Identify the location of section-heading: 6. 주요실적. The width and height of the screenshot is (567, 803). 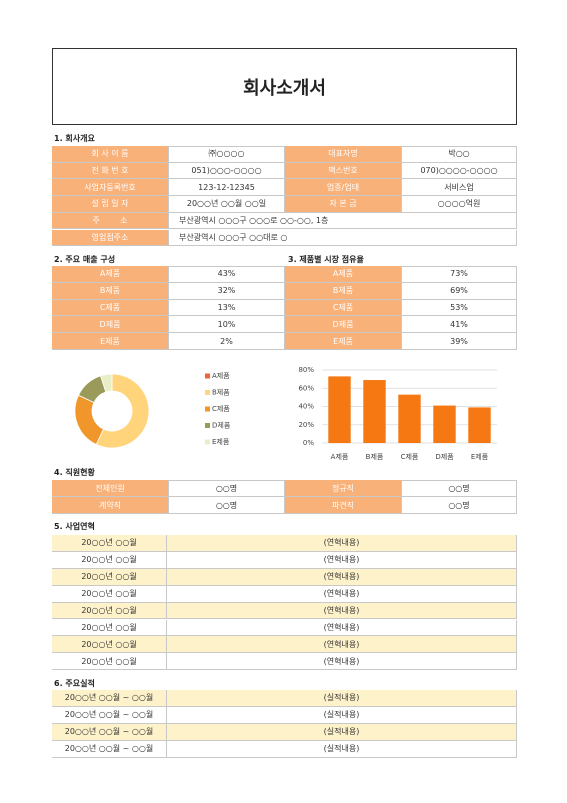
(74, 683).